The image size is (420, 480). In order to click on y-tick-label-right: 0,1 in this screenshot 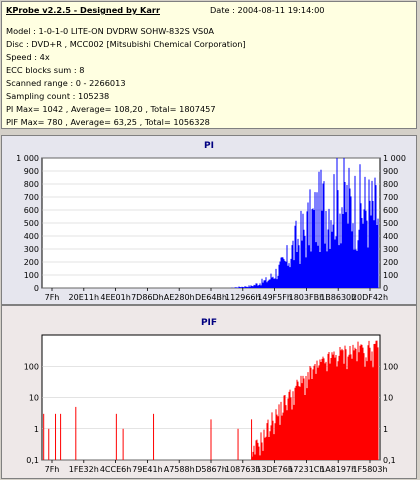, I will do `click(389, 460)`.